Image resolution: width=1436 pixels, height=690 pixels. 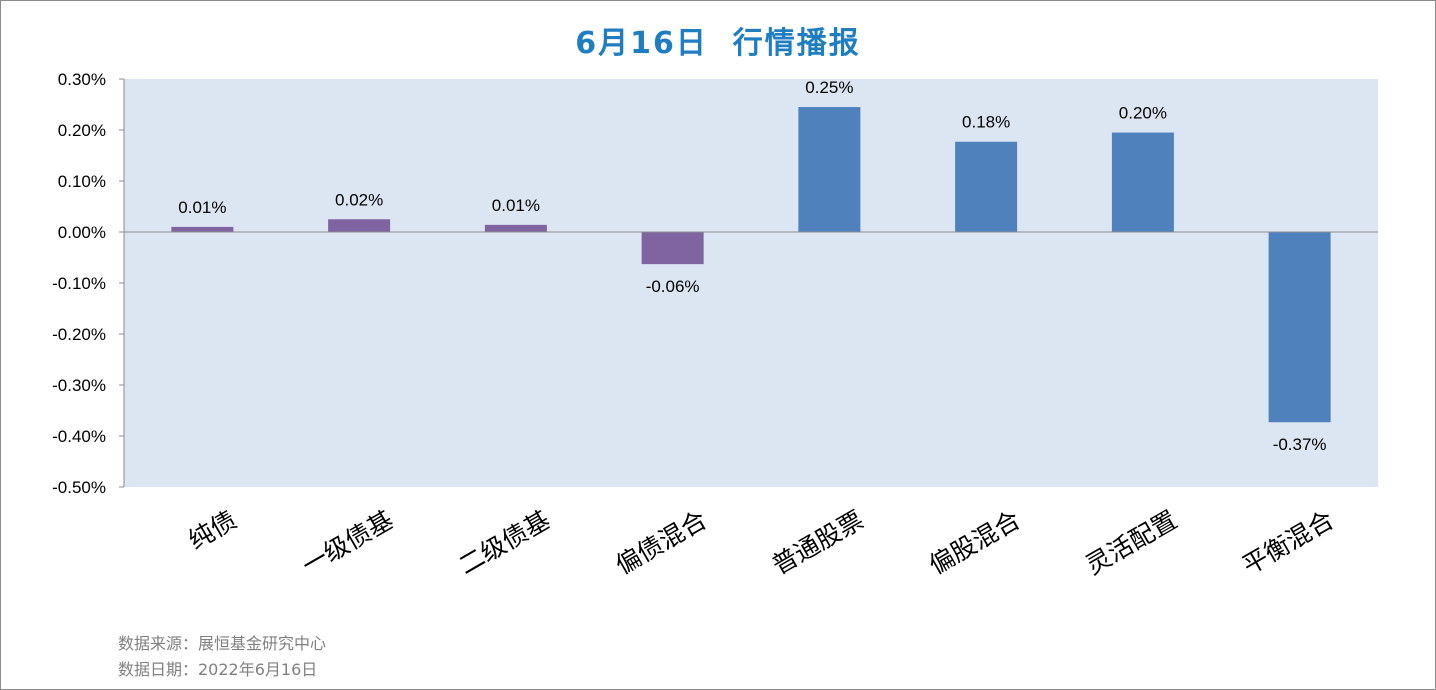 What do you see at coordinates (82, 130) in the screenshot?
I see `y-tick-label: 0.20%` at bounding box center [82, 130].